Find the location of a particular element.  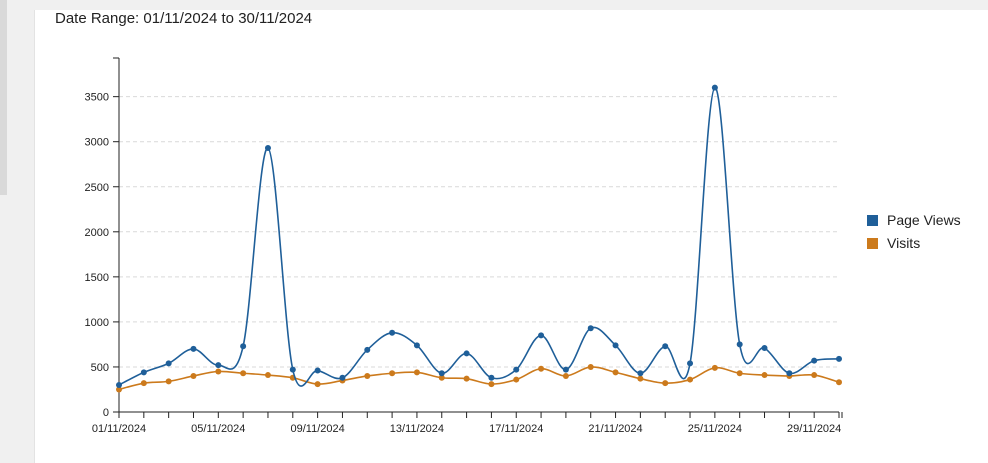

x-tick-label: 21/11/2024 is located at coordinates (615, 429).